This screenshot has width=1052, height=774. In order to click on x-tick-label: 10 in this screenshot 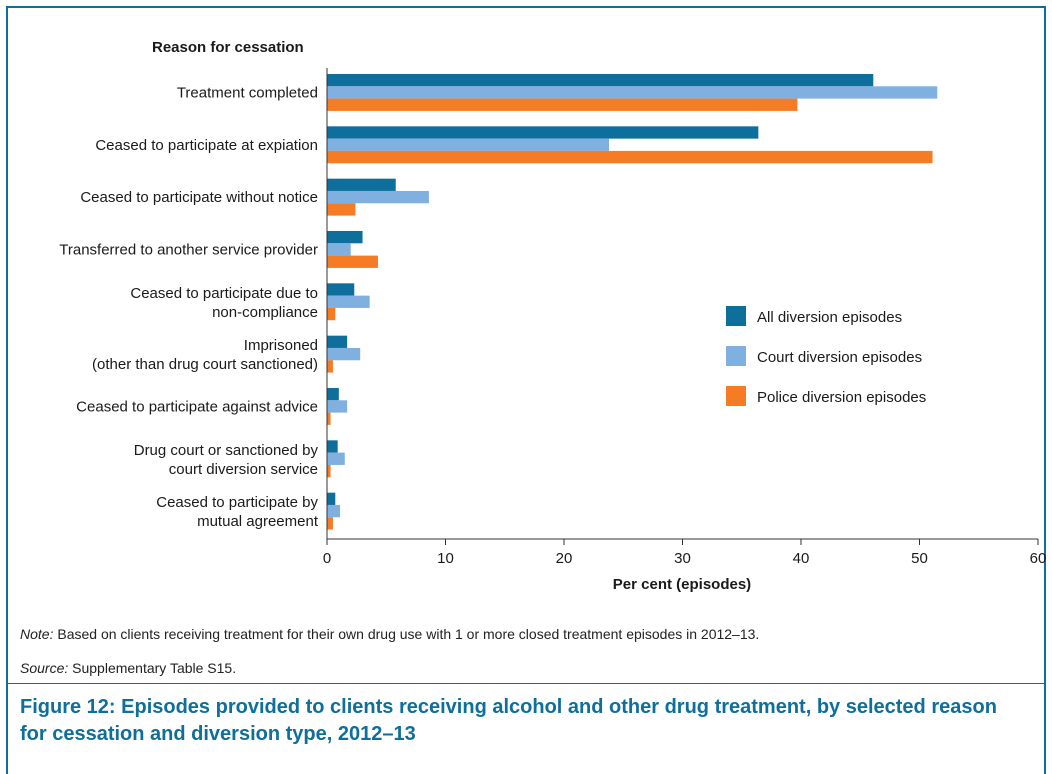, I will do `click(445, 558)`.